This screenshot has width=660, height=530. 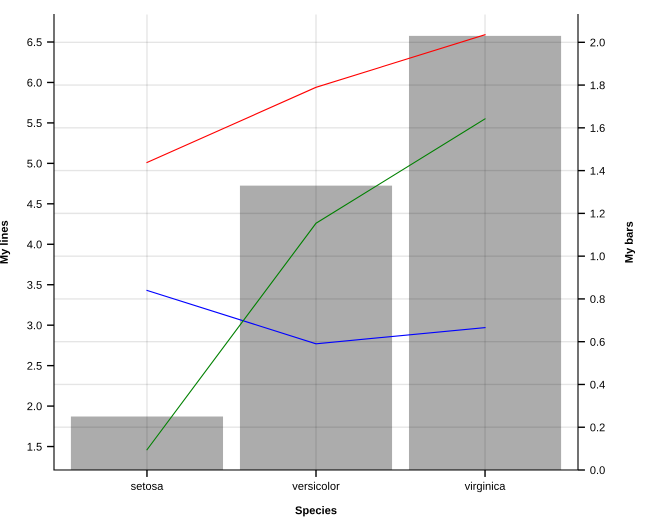 I want to click on y2-tick-label: 0.8, so click(x=597, y=299).